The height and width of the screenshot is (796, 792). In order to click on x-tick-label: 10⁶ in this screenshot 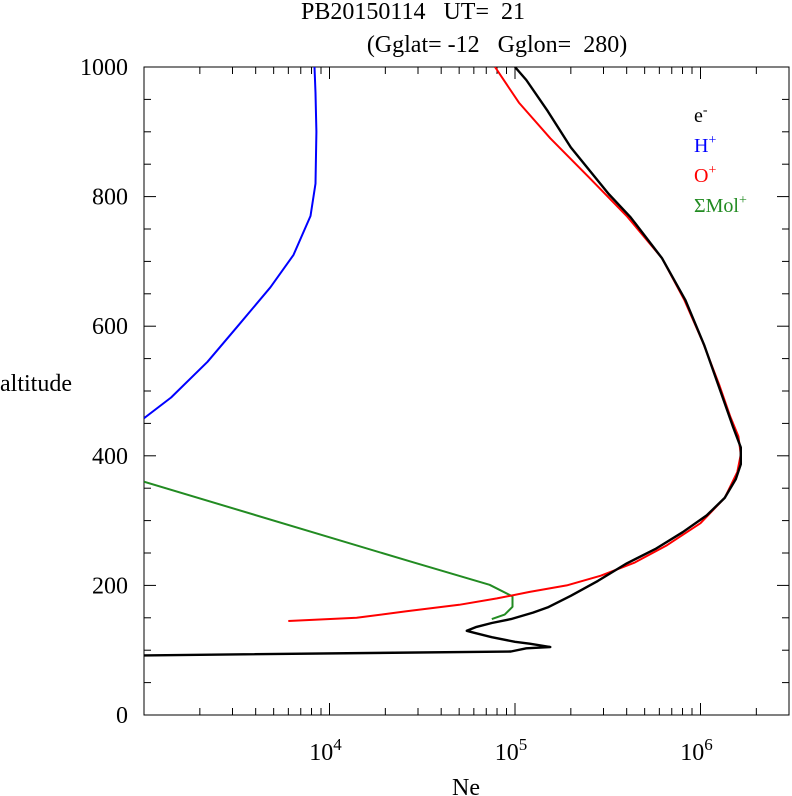, I will do `click(696, 750)`.